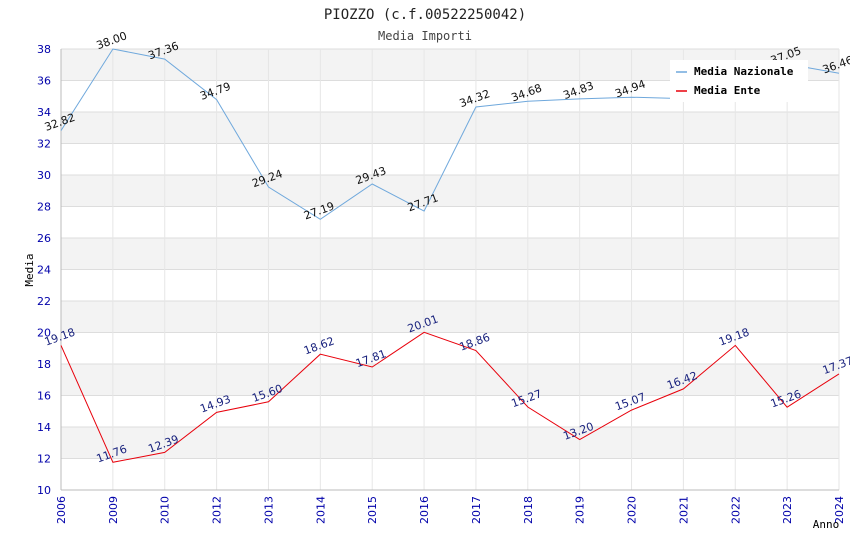 Image resolution: width=850 pixels, height=550 pixels. Describe the element at coordinates (44, 175) in the screenshot. I see `y-tick-label: 30` at that location.